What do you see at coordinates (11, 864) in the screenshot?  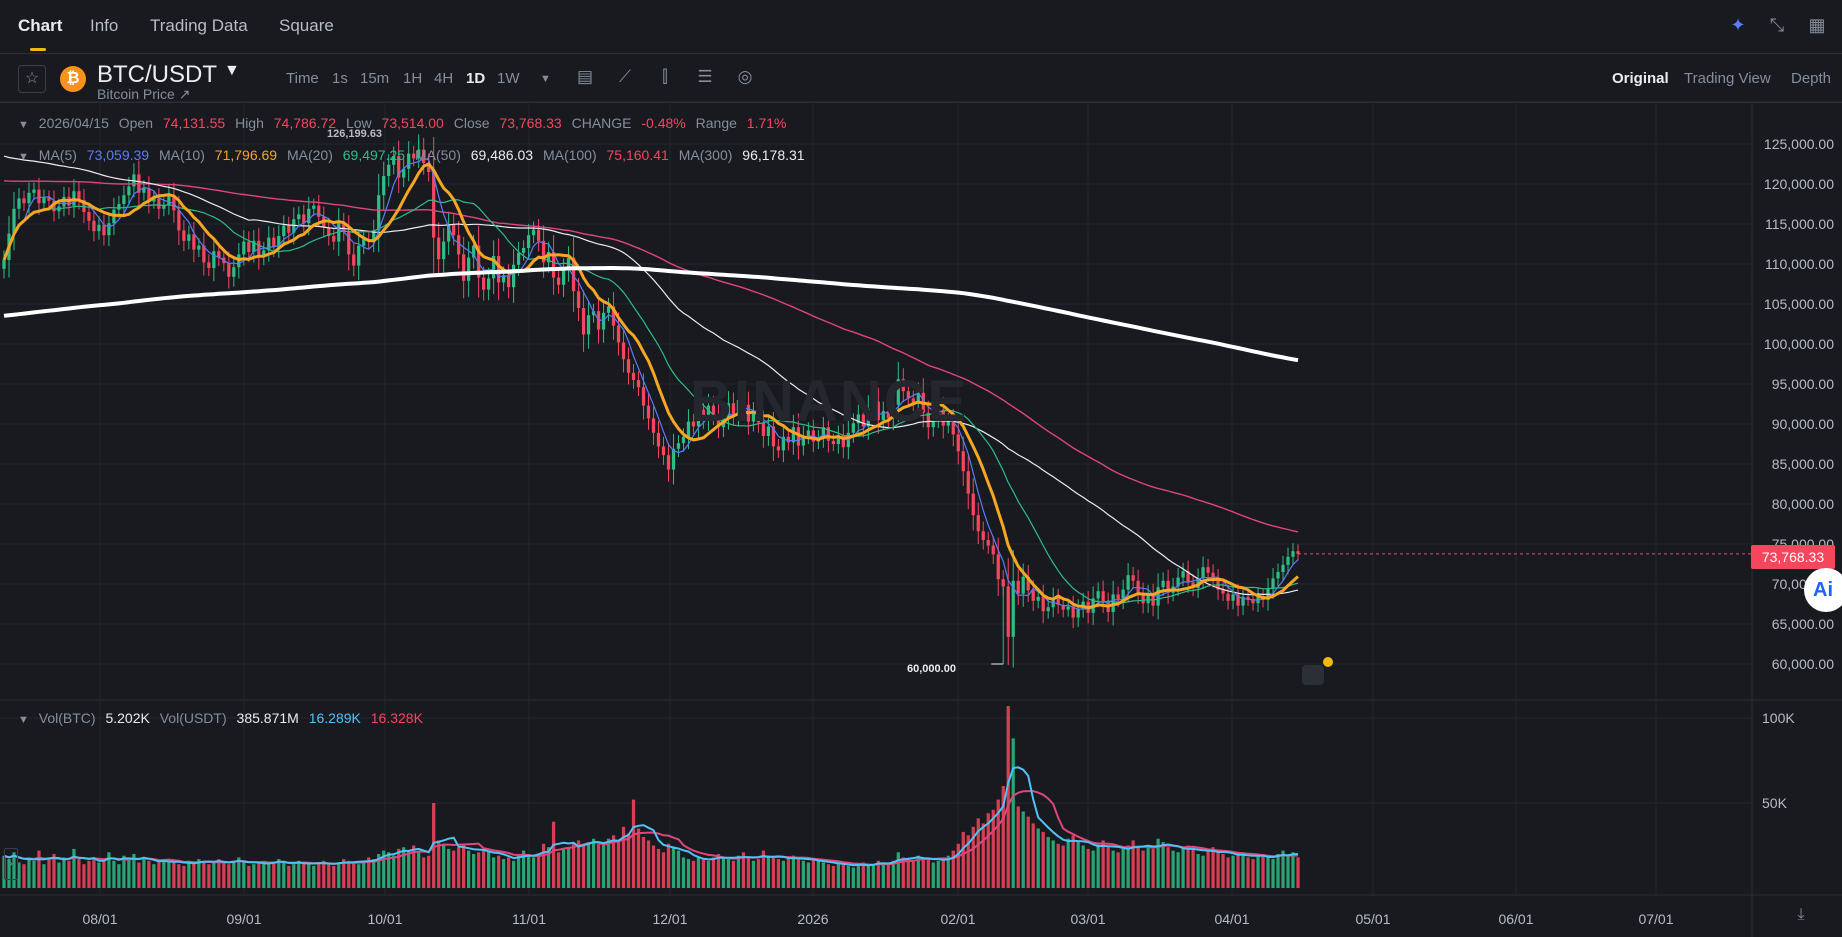 I see `expand-panel-icon: ›` at bounding box center [11, 864].